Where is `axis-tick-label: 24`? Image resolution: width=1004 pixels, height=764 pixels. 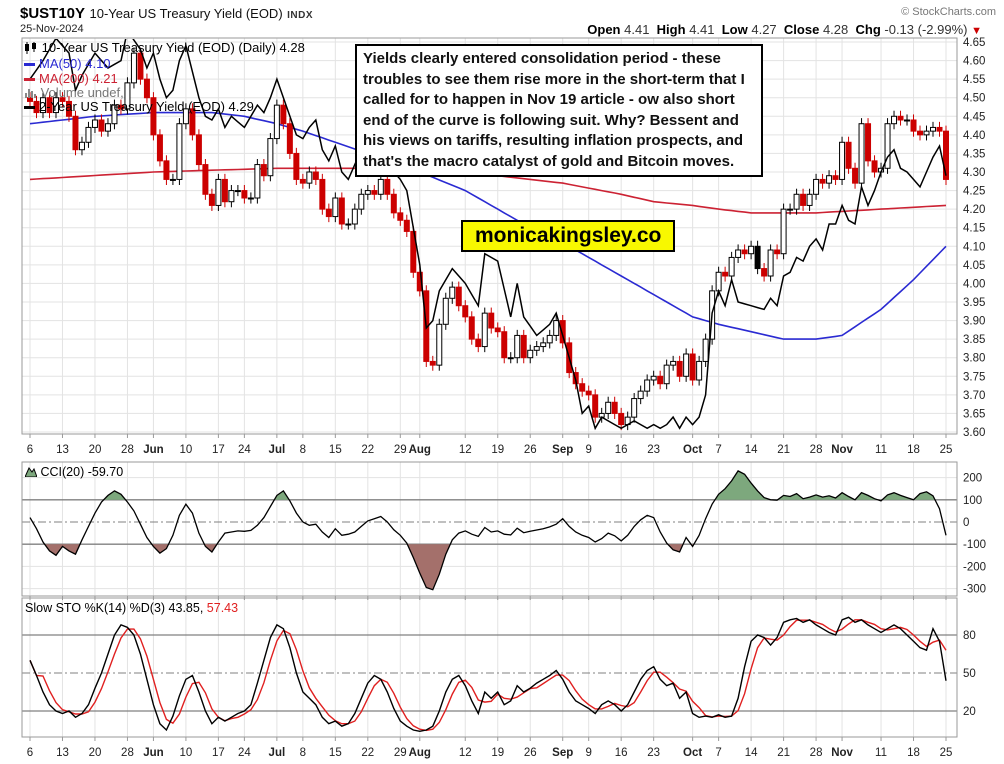
axis-tick-label: 24 is located at coordinates (244, 753).